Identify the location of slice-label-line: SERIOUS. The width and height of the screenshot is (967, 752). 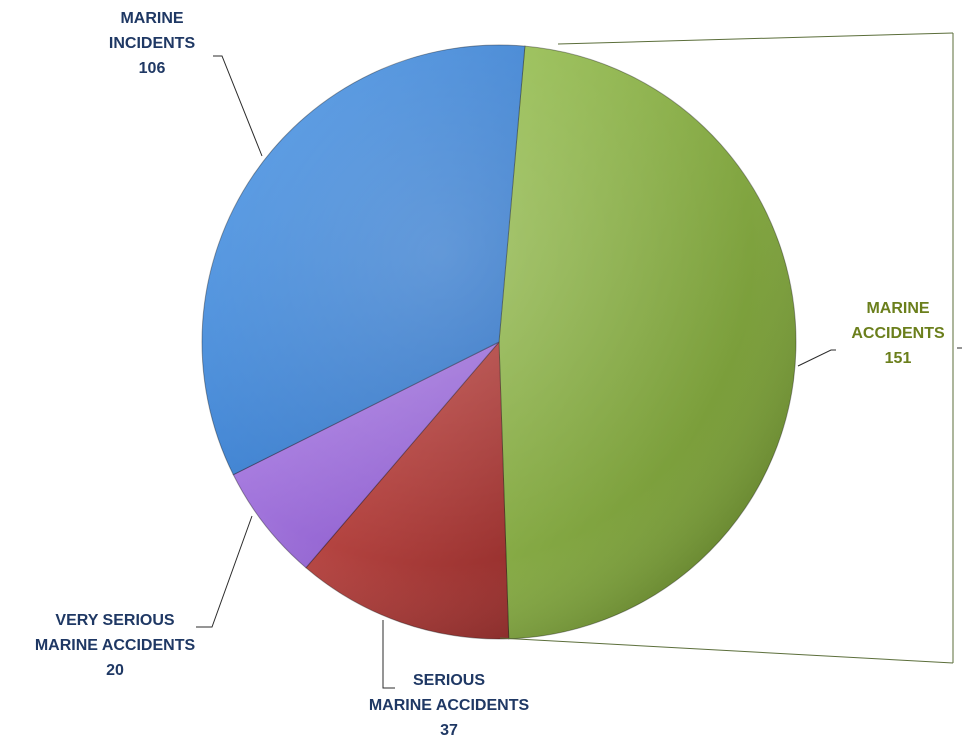
(449, 680).